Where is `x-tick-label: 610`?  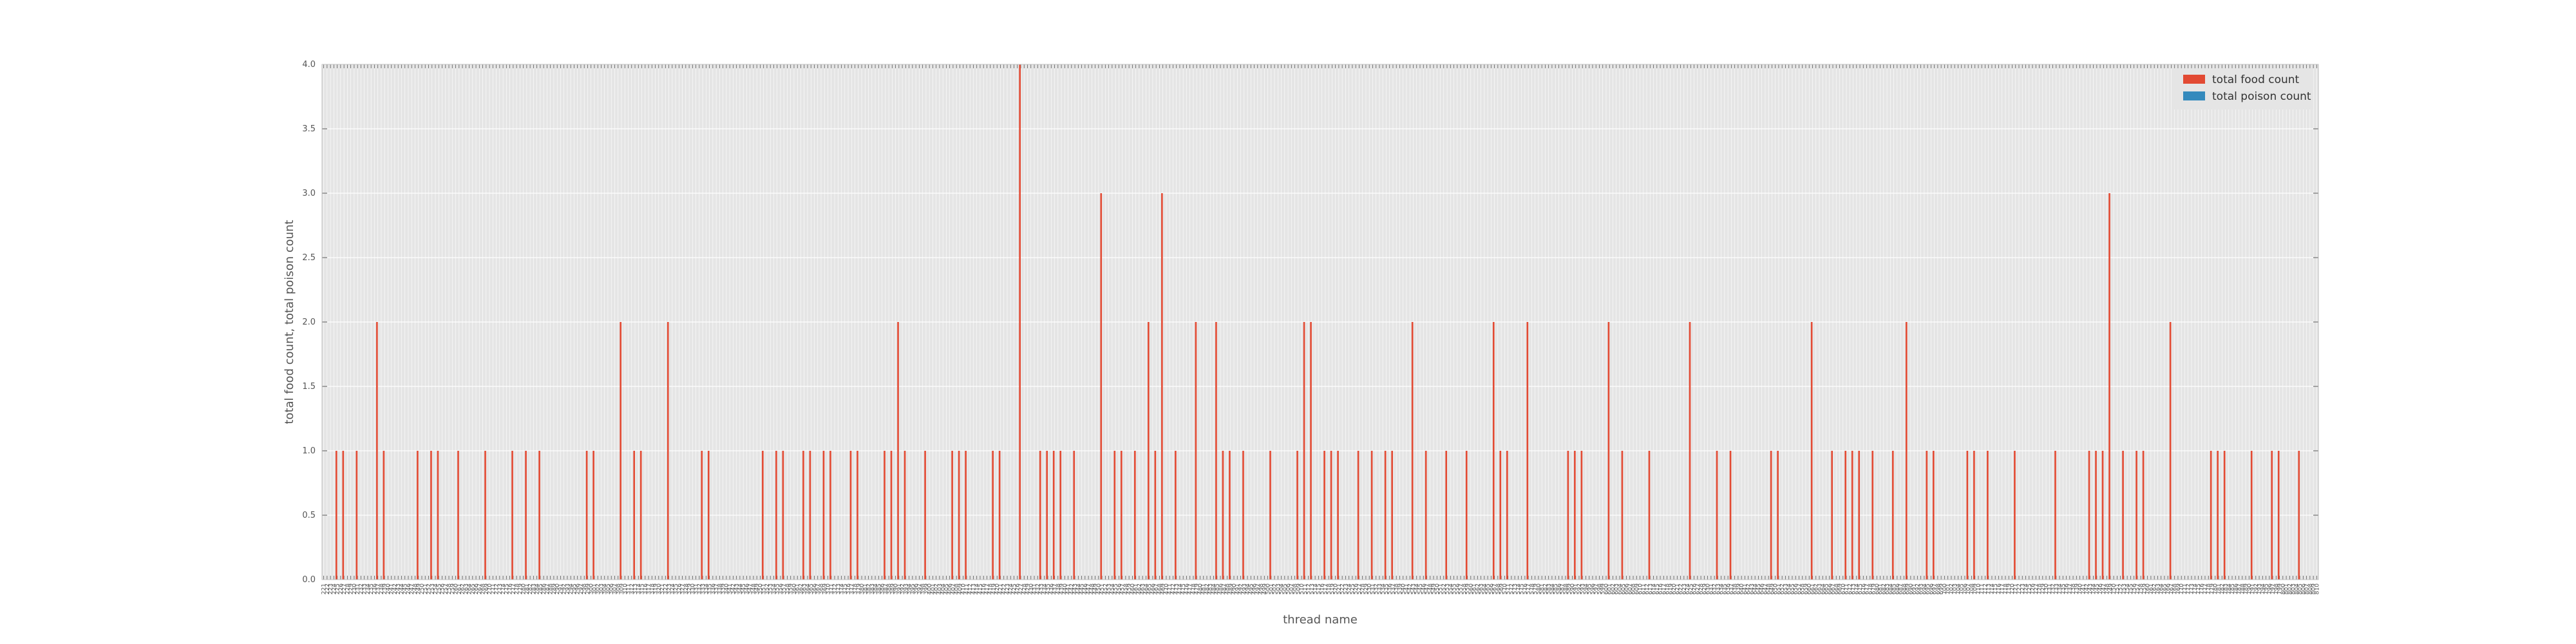
x-tick-label: 610 is located at coordinates (1641, 588).